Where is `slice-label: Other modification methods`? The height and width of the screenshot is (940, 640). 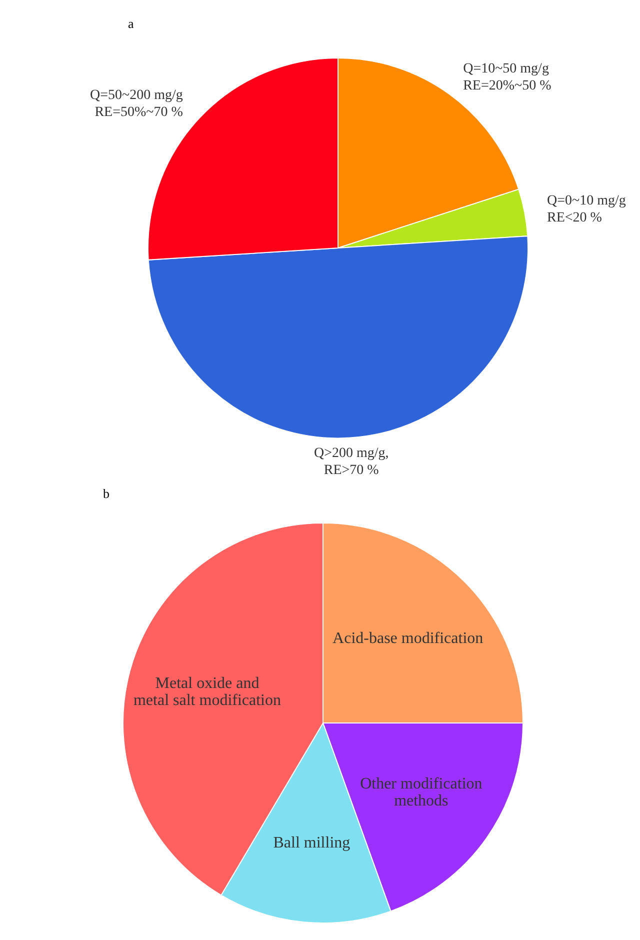 slice-label: Other modification methods is located at coordinates (421, 793).